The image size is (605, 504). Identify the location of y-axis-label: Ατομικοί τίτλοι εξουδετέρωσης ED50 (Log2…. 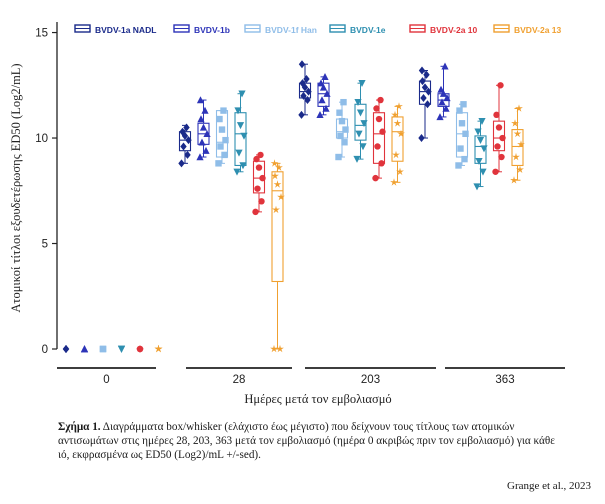
(16, 187).